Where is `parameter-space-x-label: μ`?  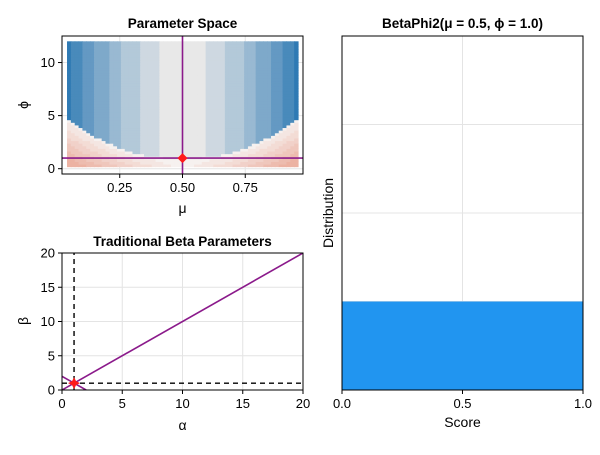 parameter-space-x-label: μ is located at coordinates (182, 208).